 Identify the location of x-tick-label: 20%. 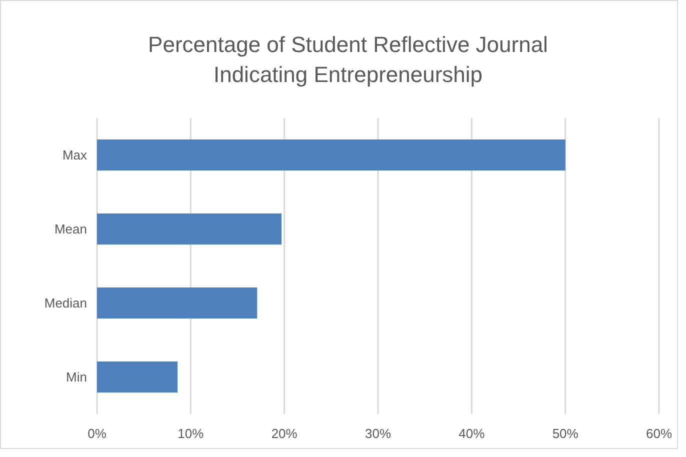
(284, 433).